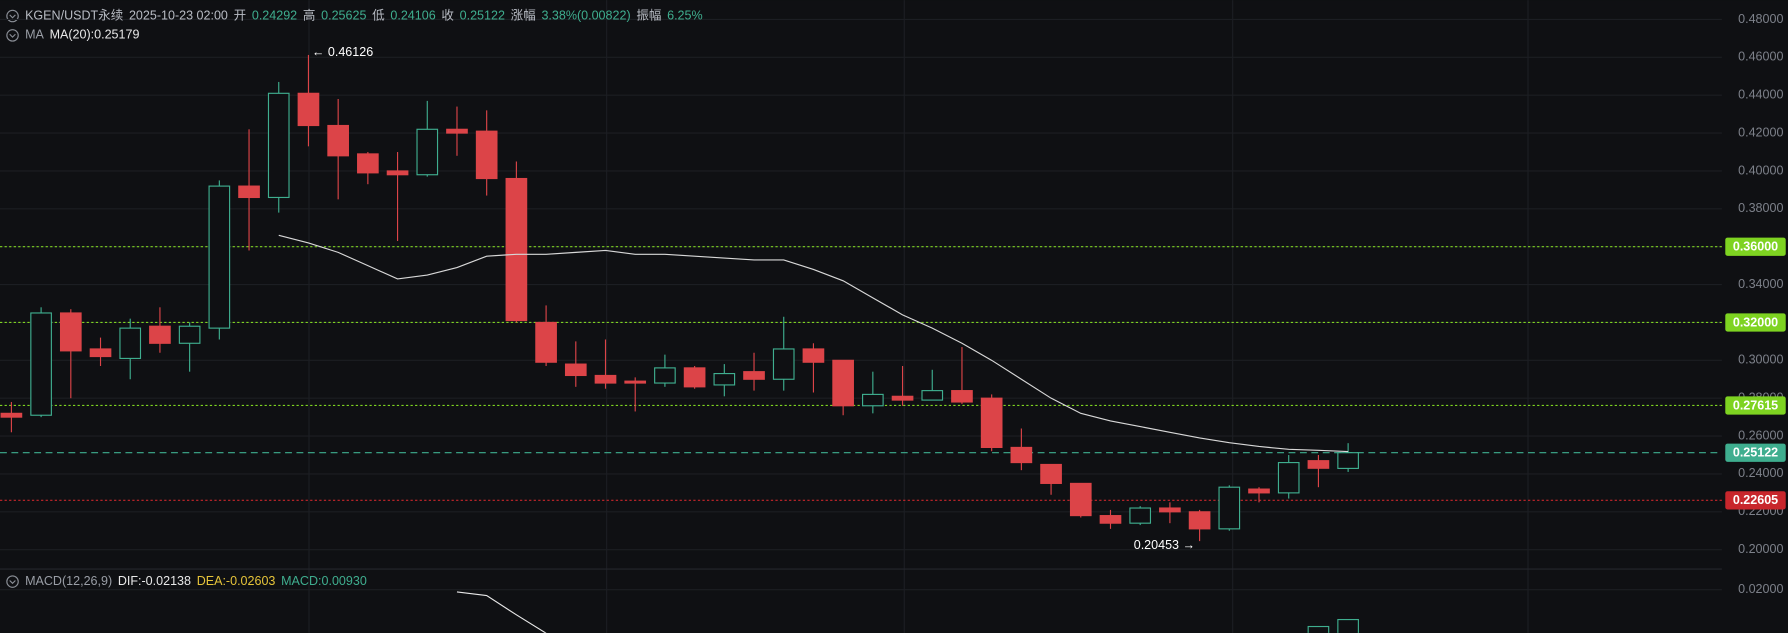  Describe the element at coordinates (1760, 57) in the screenshot. I see `y-tick-label: 0.46000` at that location.